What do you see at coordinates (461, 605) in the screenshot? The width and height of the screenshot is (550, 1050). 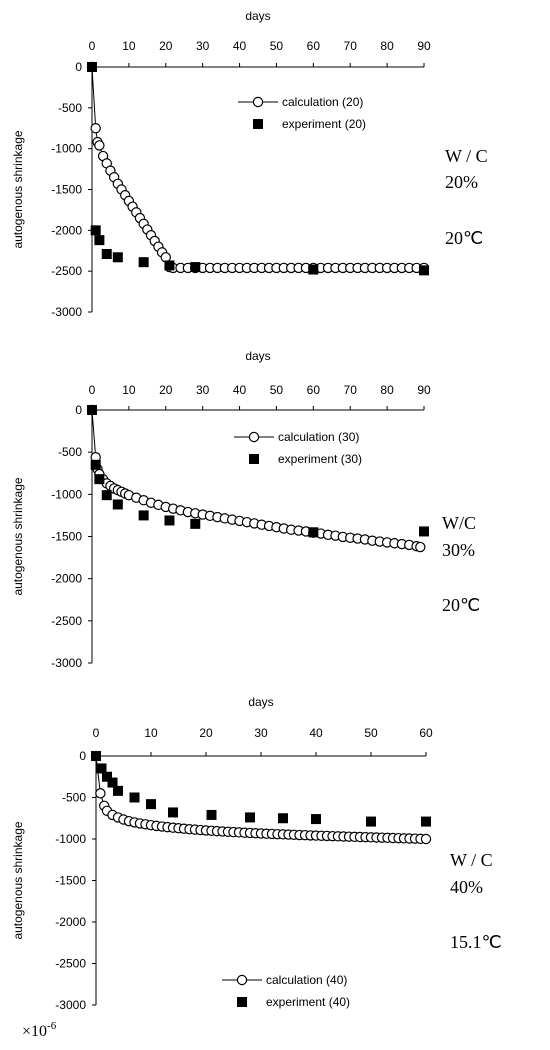 I see `side-annotation: 20℃` at bounding box center [461, 605].